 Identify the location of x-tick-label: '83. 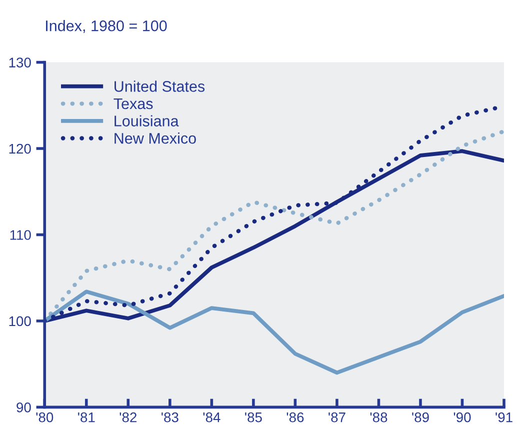
(170, 417).